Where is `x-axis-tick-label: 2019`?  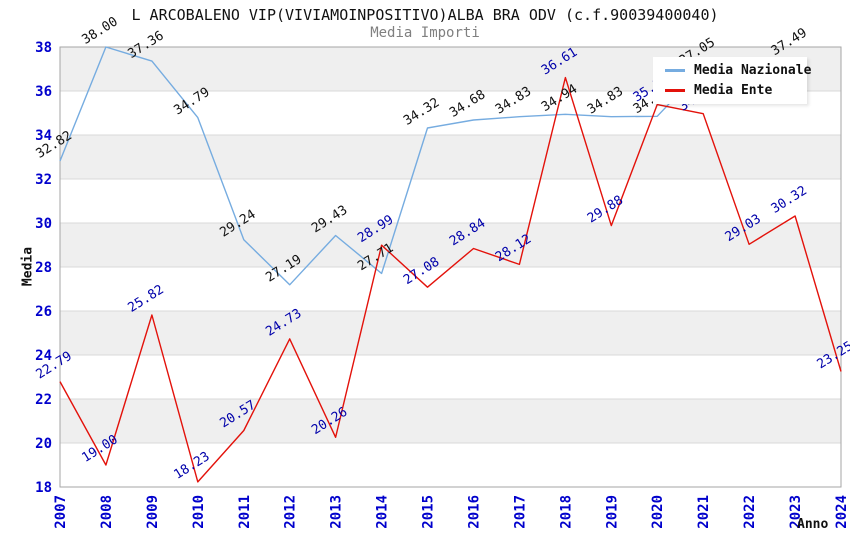 x-axis-tick-label: 2019 is located at coordinates (612, 512).